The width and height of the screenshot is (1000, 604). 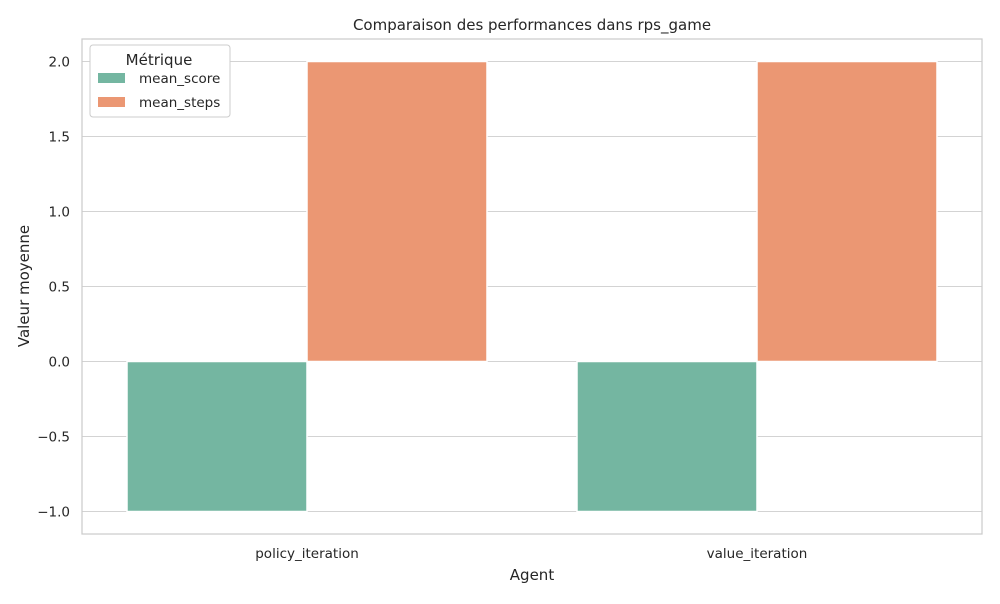 What do you see at coordinates (217, 436) in the screenshot?
I see `bar-mean-score-policy-iteration` at bounding box center [217, 436].